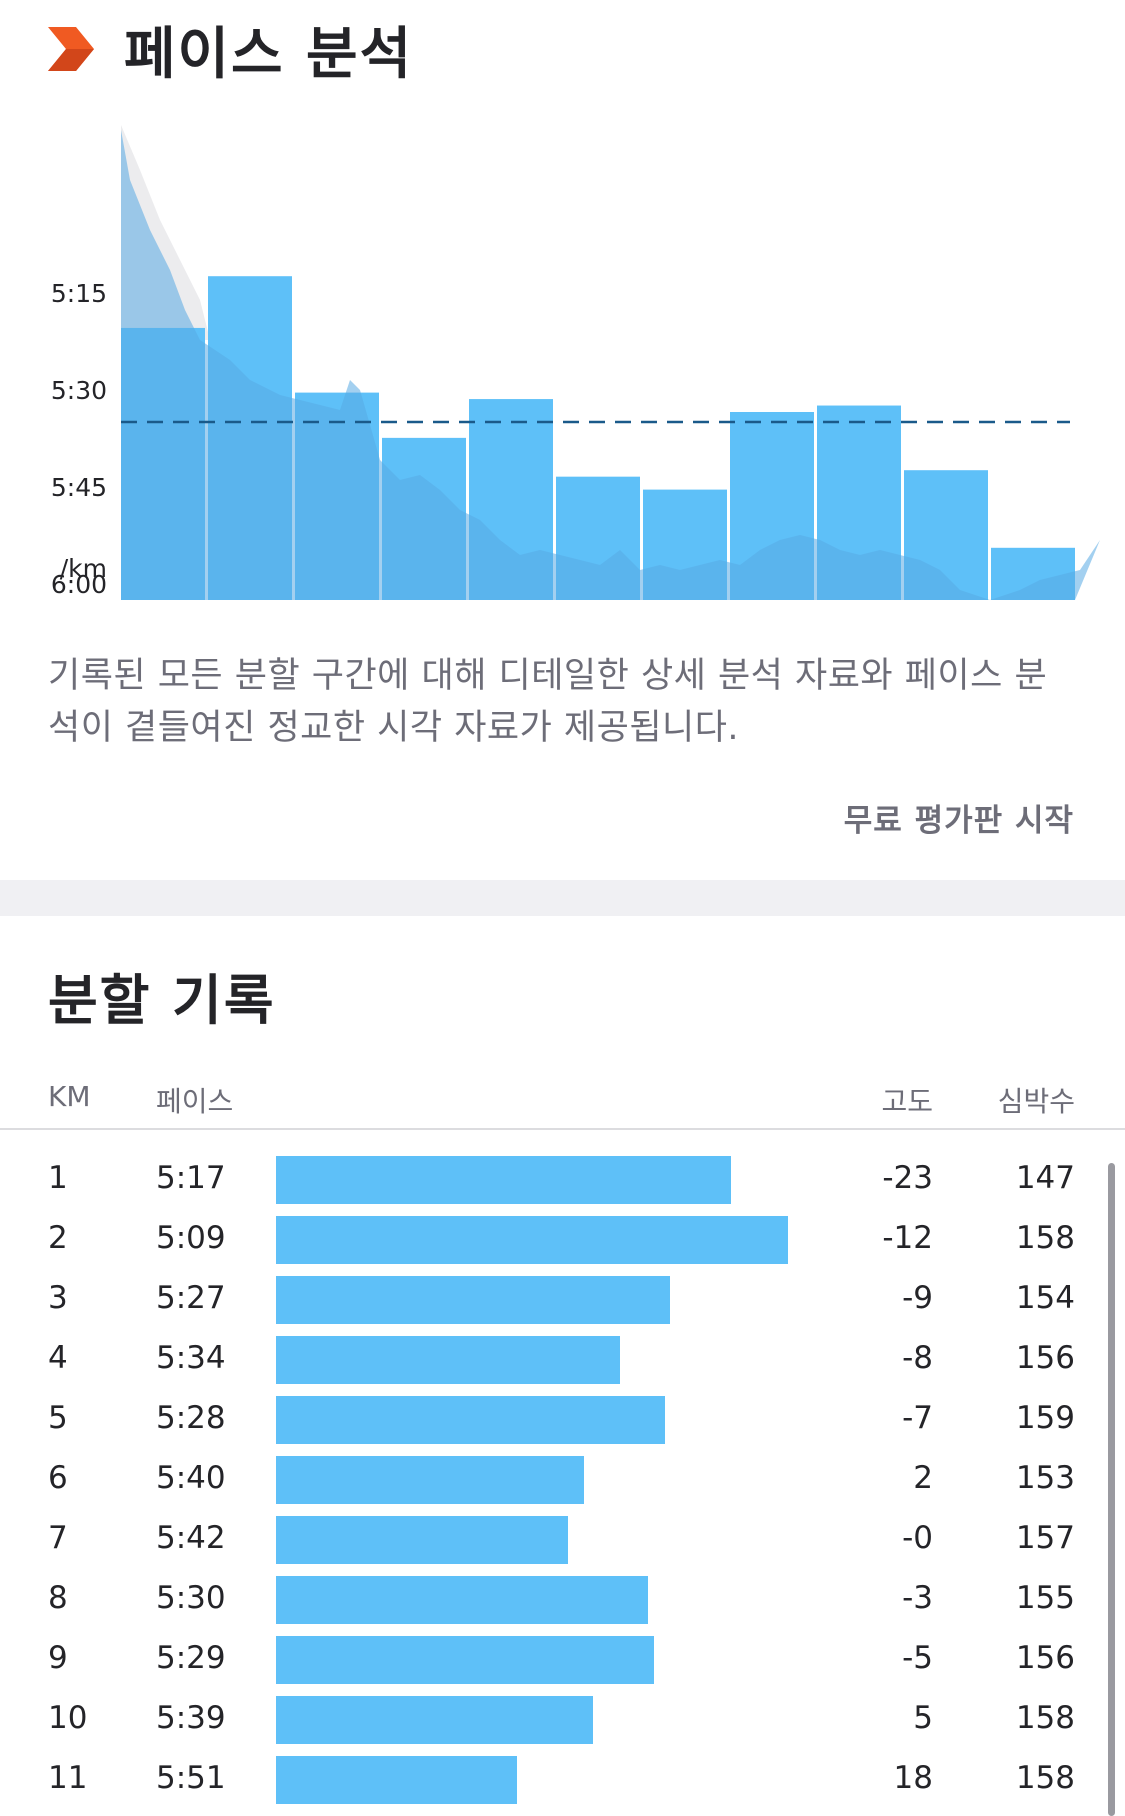 The width and height of the screenshot is (1125, 1816). What do you see at coordinates (195, 1101) in the screenshot?
I see `header-pace: 페이스` at bounding box center [195, 1101].